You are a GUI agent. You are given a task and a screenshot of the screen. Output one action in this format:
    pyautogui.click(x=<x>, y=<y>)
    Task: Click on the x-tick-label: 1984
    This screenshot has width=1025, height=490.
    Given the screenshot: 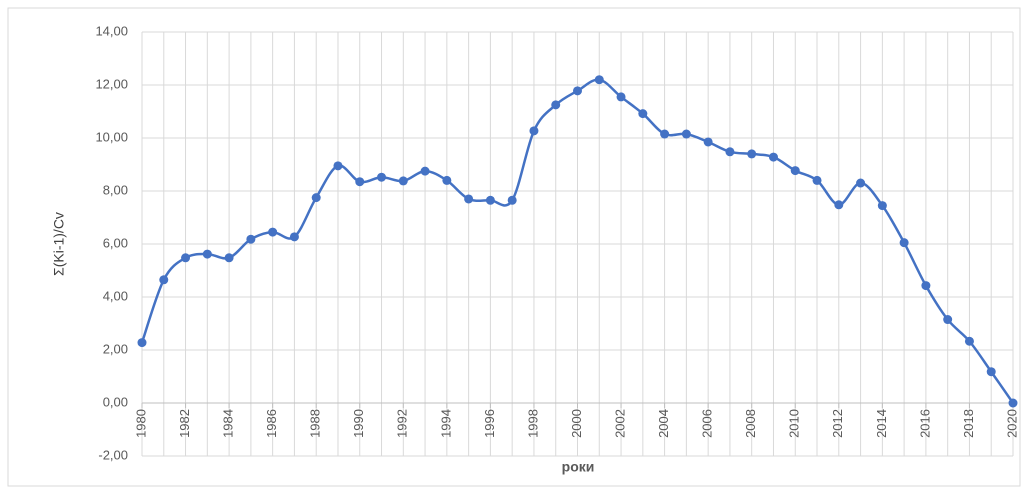 What is the action you would take?
    pyautogui.click(x=228, y=423)
    